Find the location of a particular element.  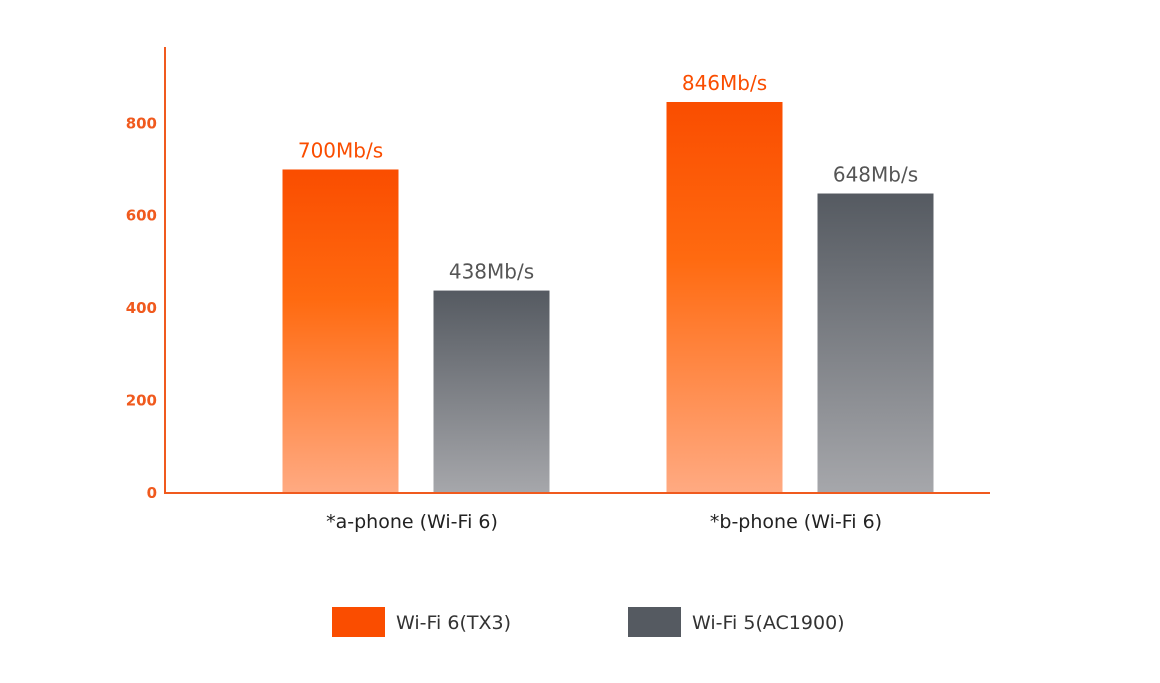

bar-wifi5-b-phone is located at coordinates (875, 343).